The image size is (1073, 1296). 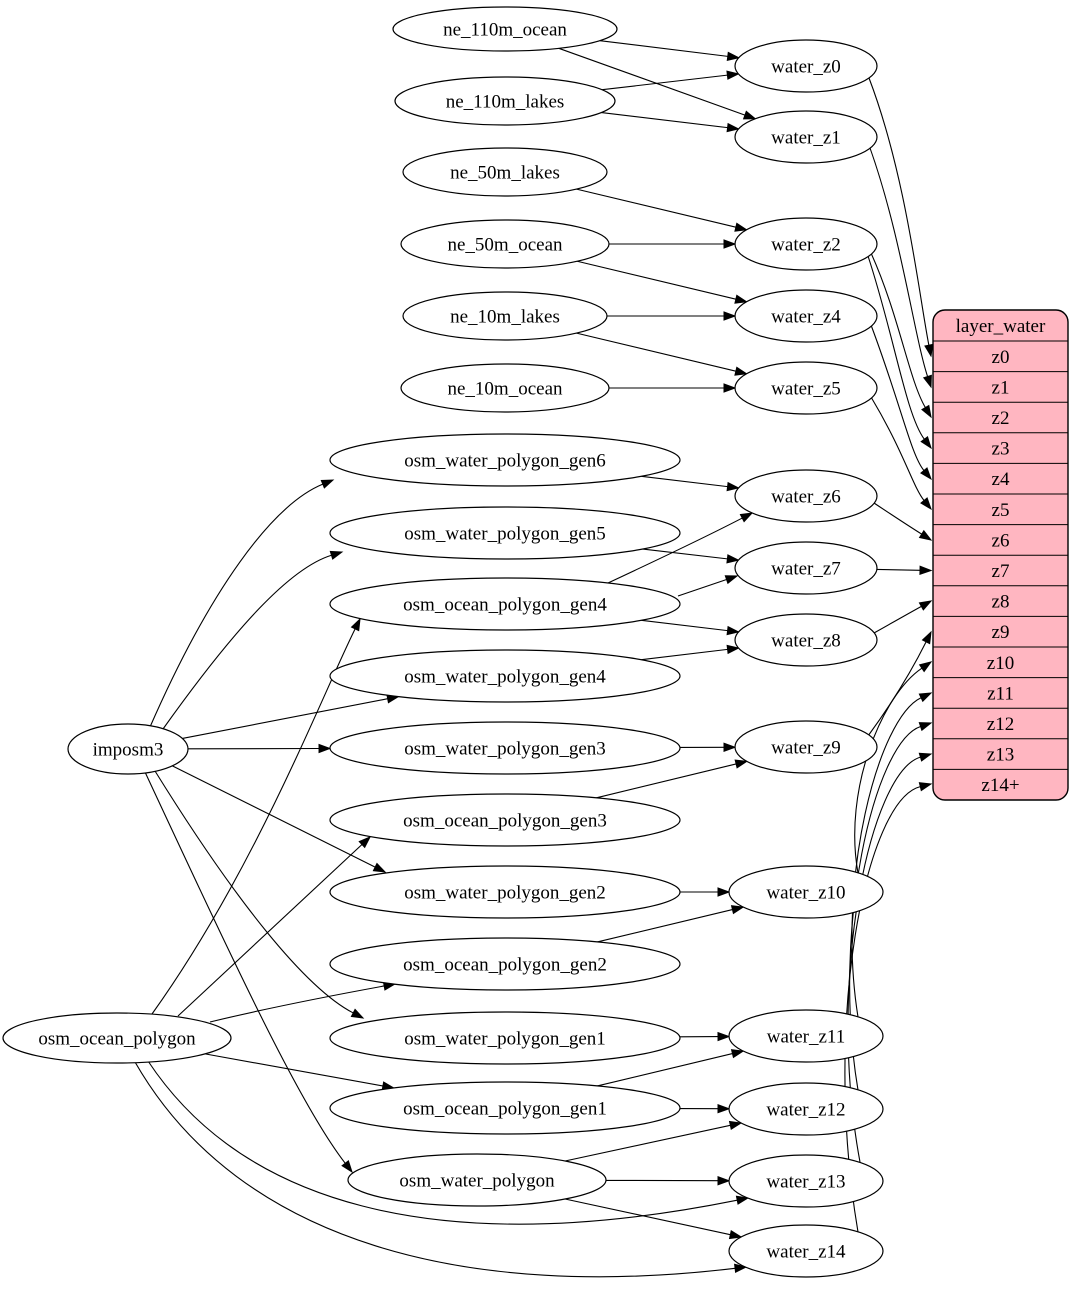 I want to click on node-label: water_z14, so click(x=806, y=1252).